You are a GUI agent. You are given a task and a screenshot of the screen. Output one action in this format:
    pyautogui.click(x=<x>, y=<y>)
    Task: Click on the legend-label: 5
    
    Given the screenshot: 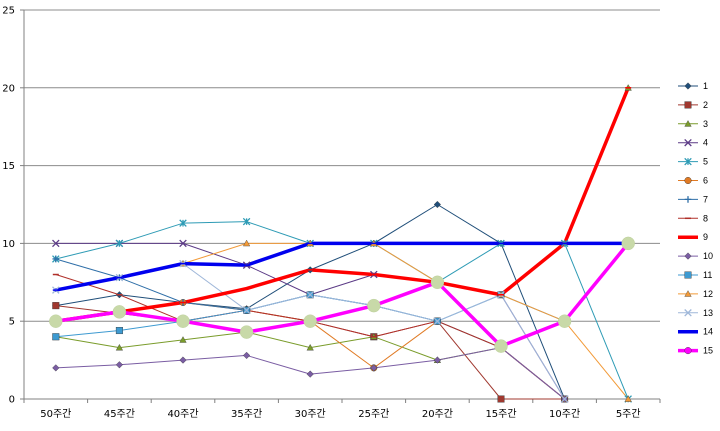 What is the action you would take?
    pyautogui.click(x=705, y=162)
    